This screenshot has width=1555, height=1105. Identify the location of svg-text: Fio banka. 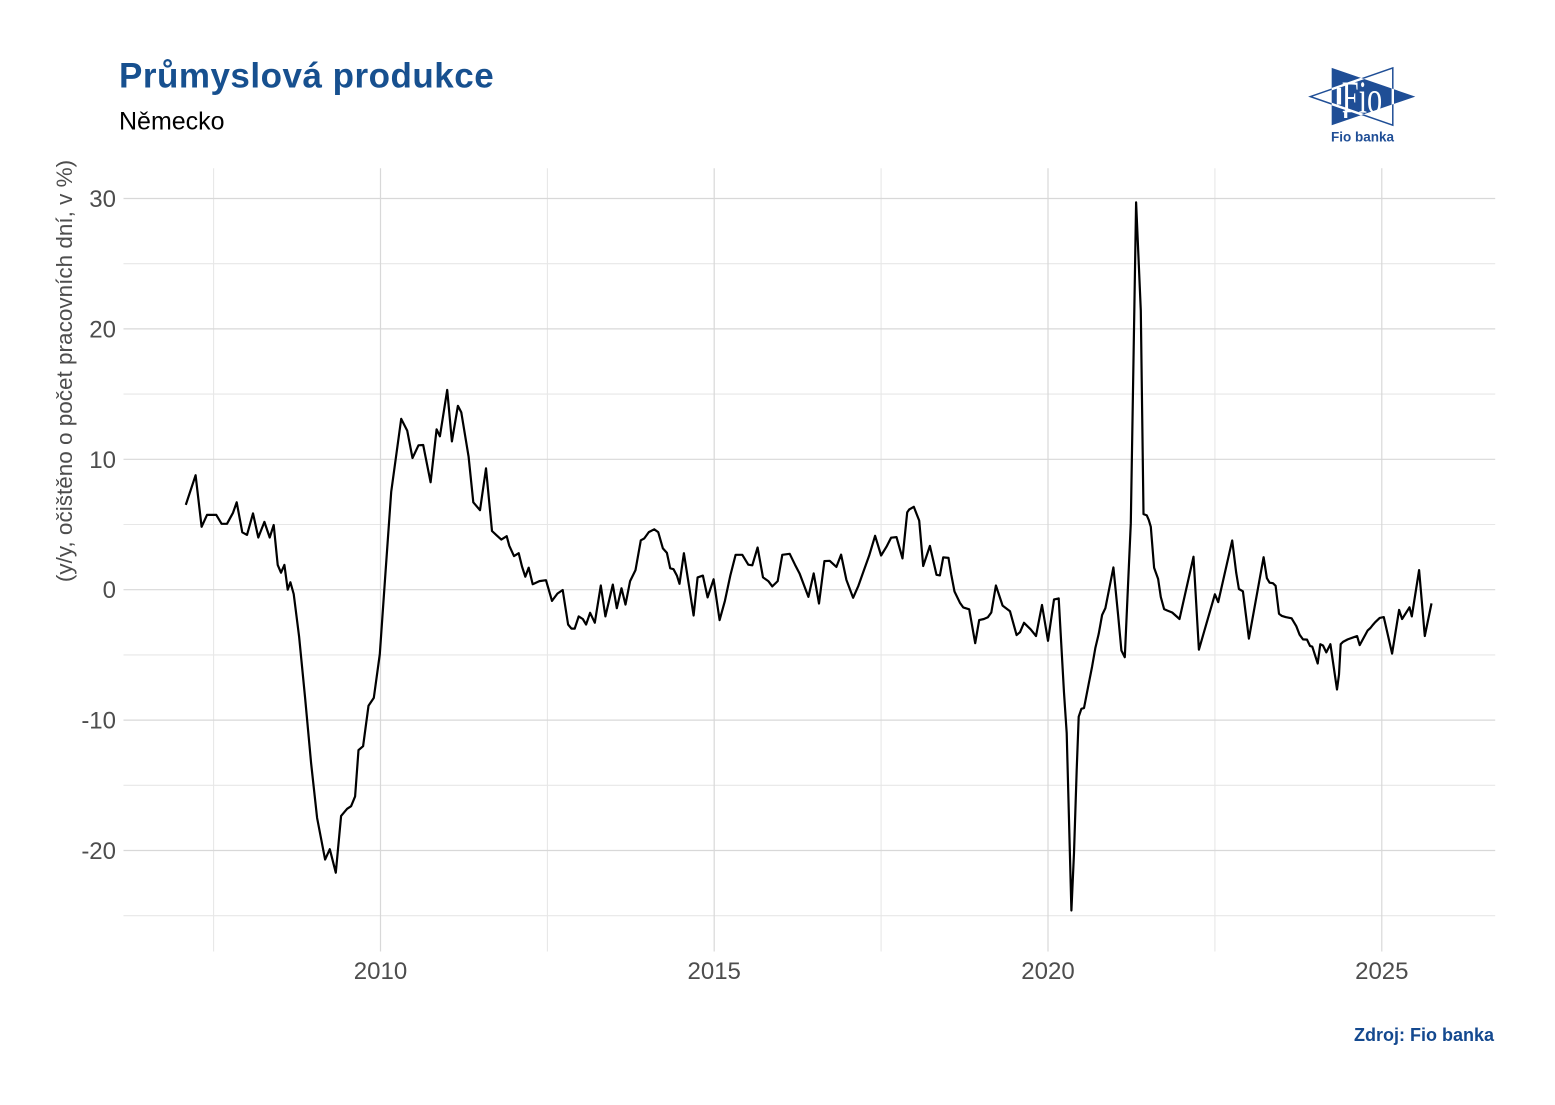
(1363, 137).